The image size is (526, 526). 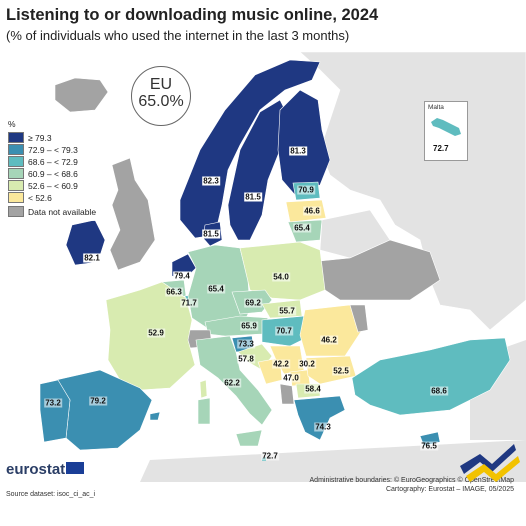 I want to click on legend-item: ≥ 79.3, so click(x=52, y=137).